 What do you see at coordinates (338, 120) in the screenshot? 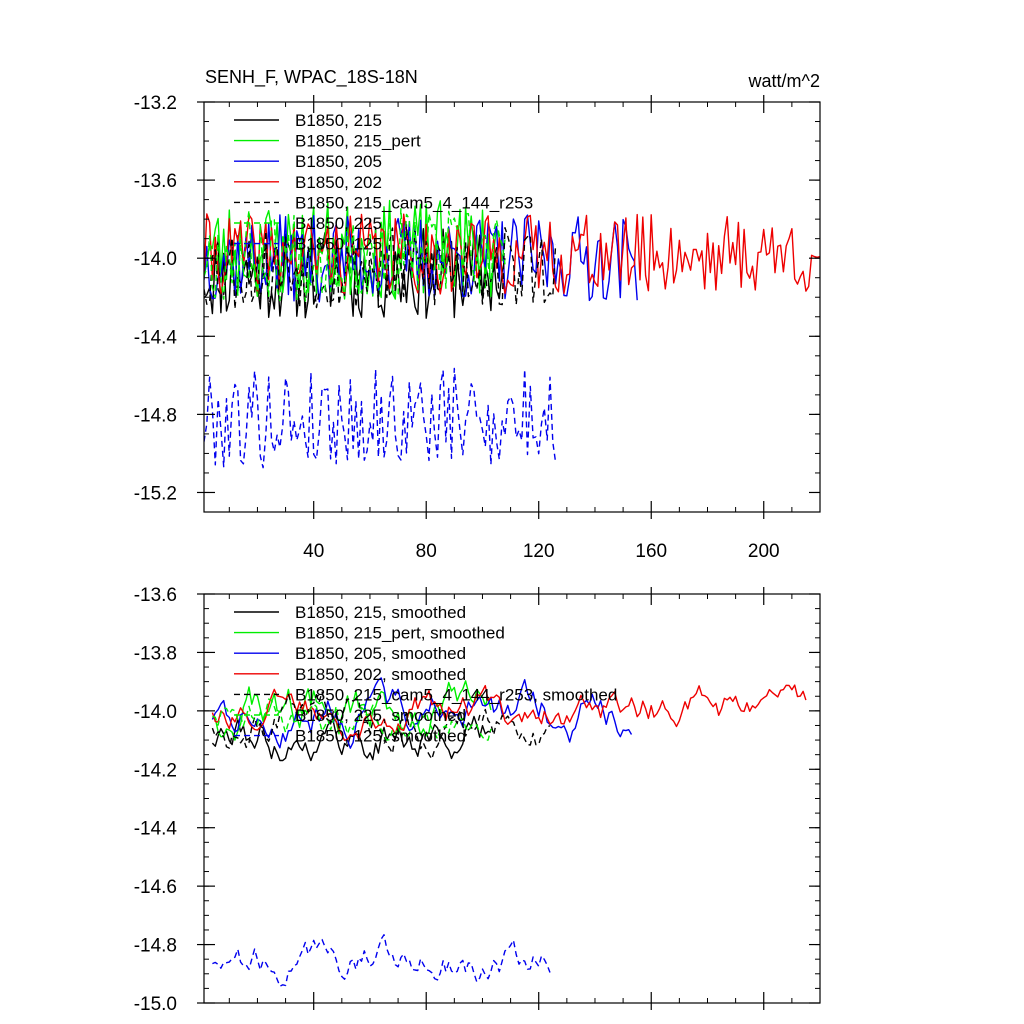
I see `legend-label: B1850, 215` at bounding box center [338, 120].